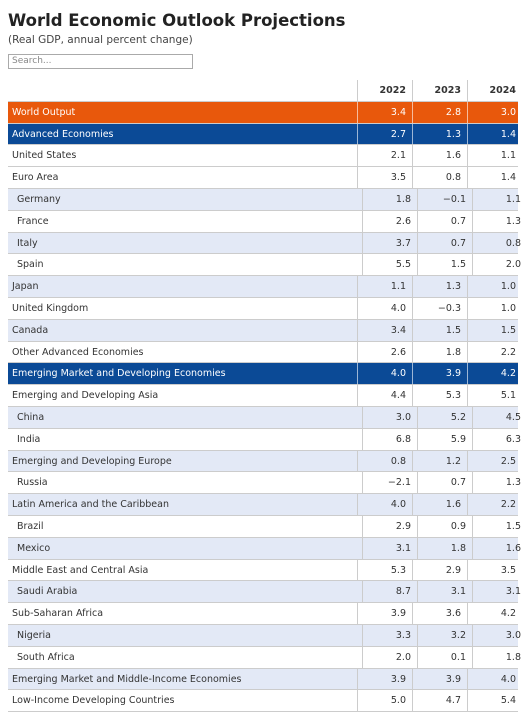  What do you see at coordinates (58, 614) in the screenshot?
I see `row-label: Sub-Saharan Africa` at bounding box center [58, 614].